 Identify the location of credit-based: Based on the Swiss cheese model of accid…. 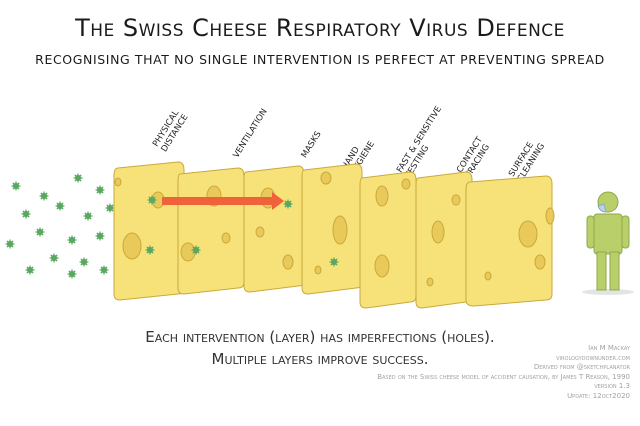
(503, 376).